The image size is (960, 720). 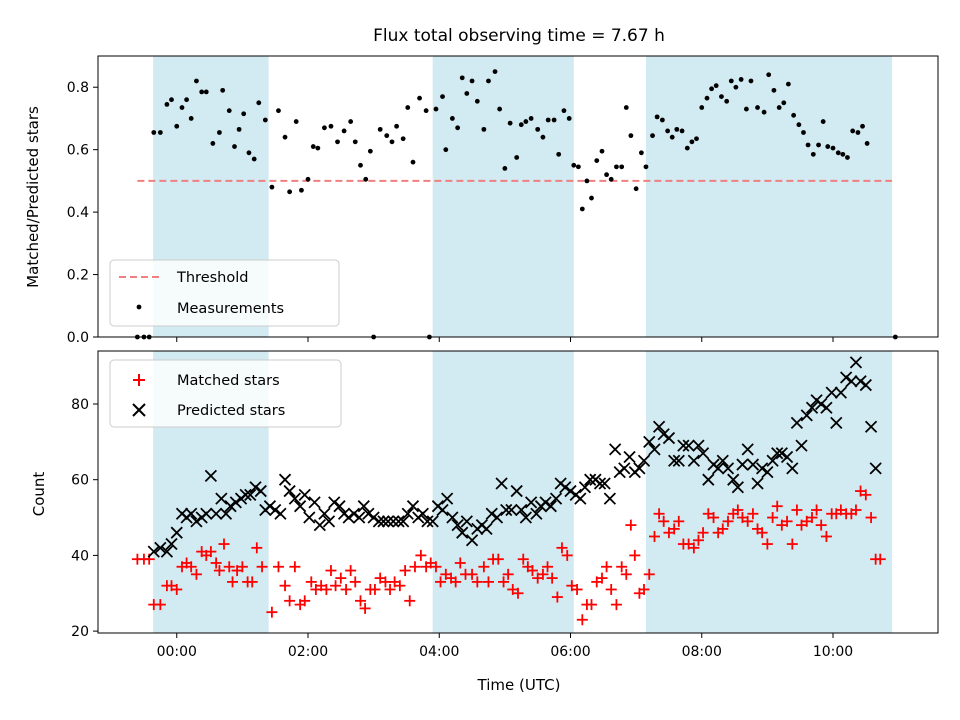 I want to click on y-tick-label: 0.8, so click(x=78, y=88).